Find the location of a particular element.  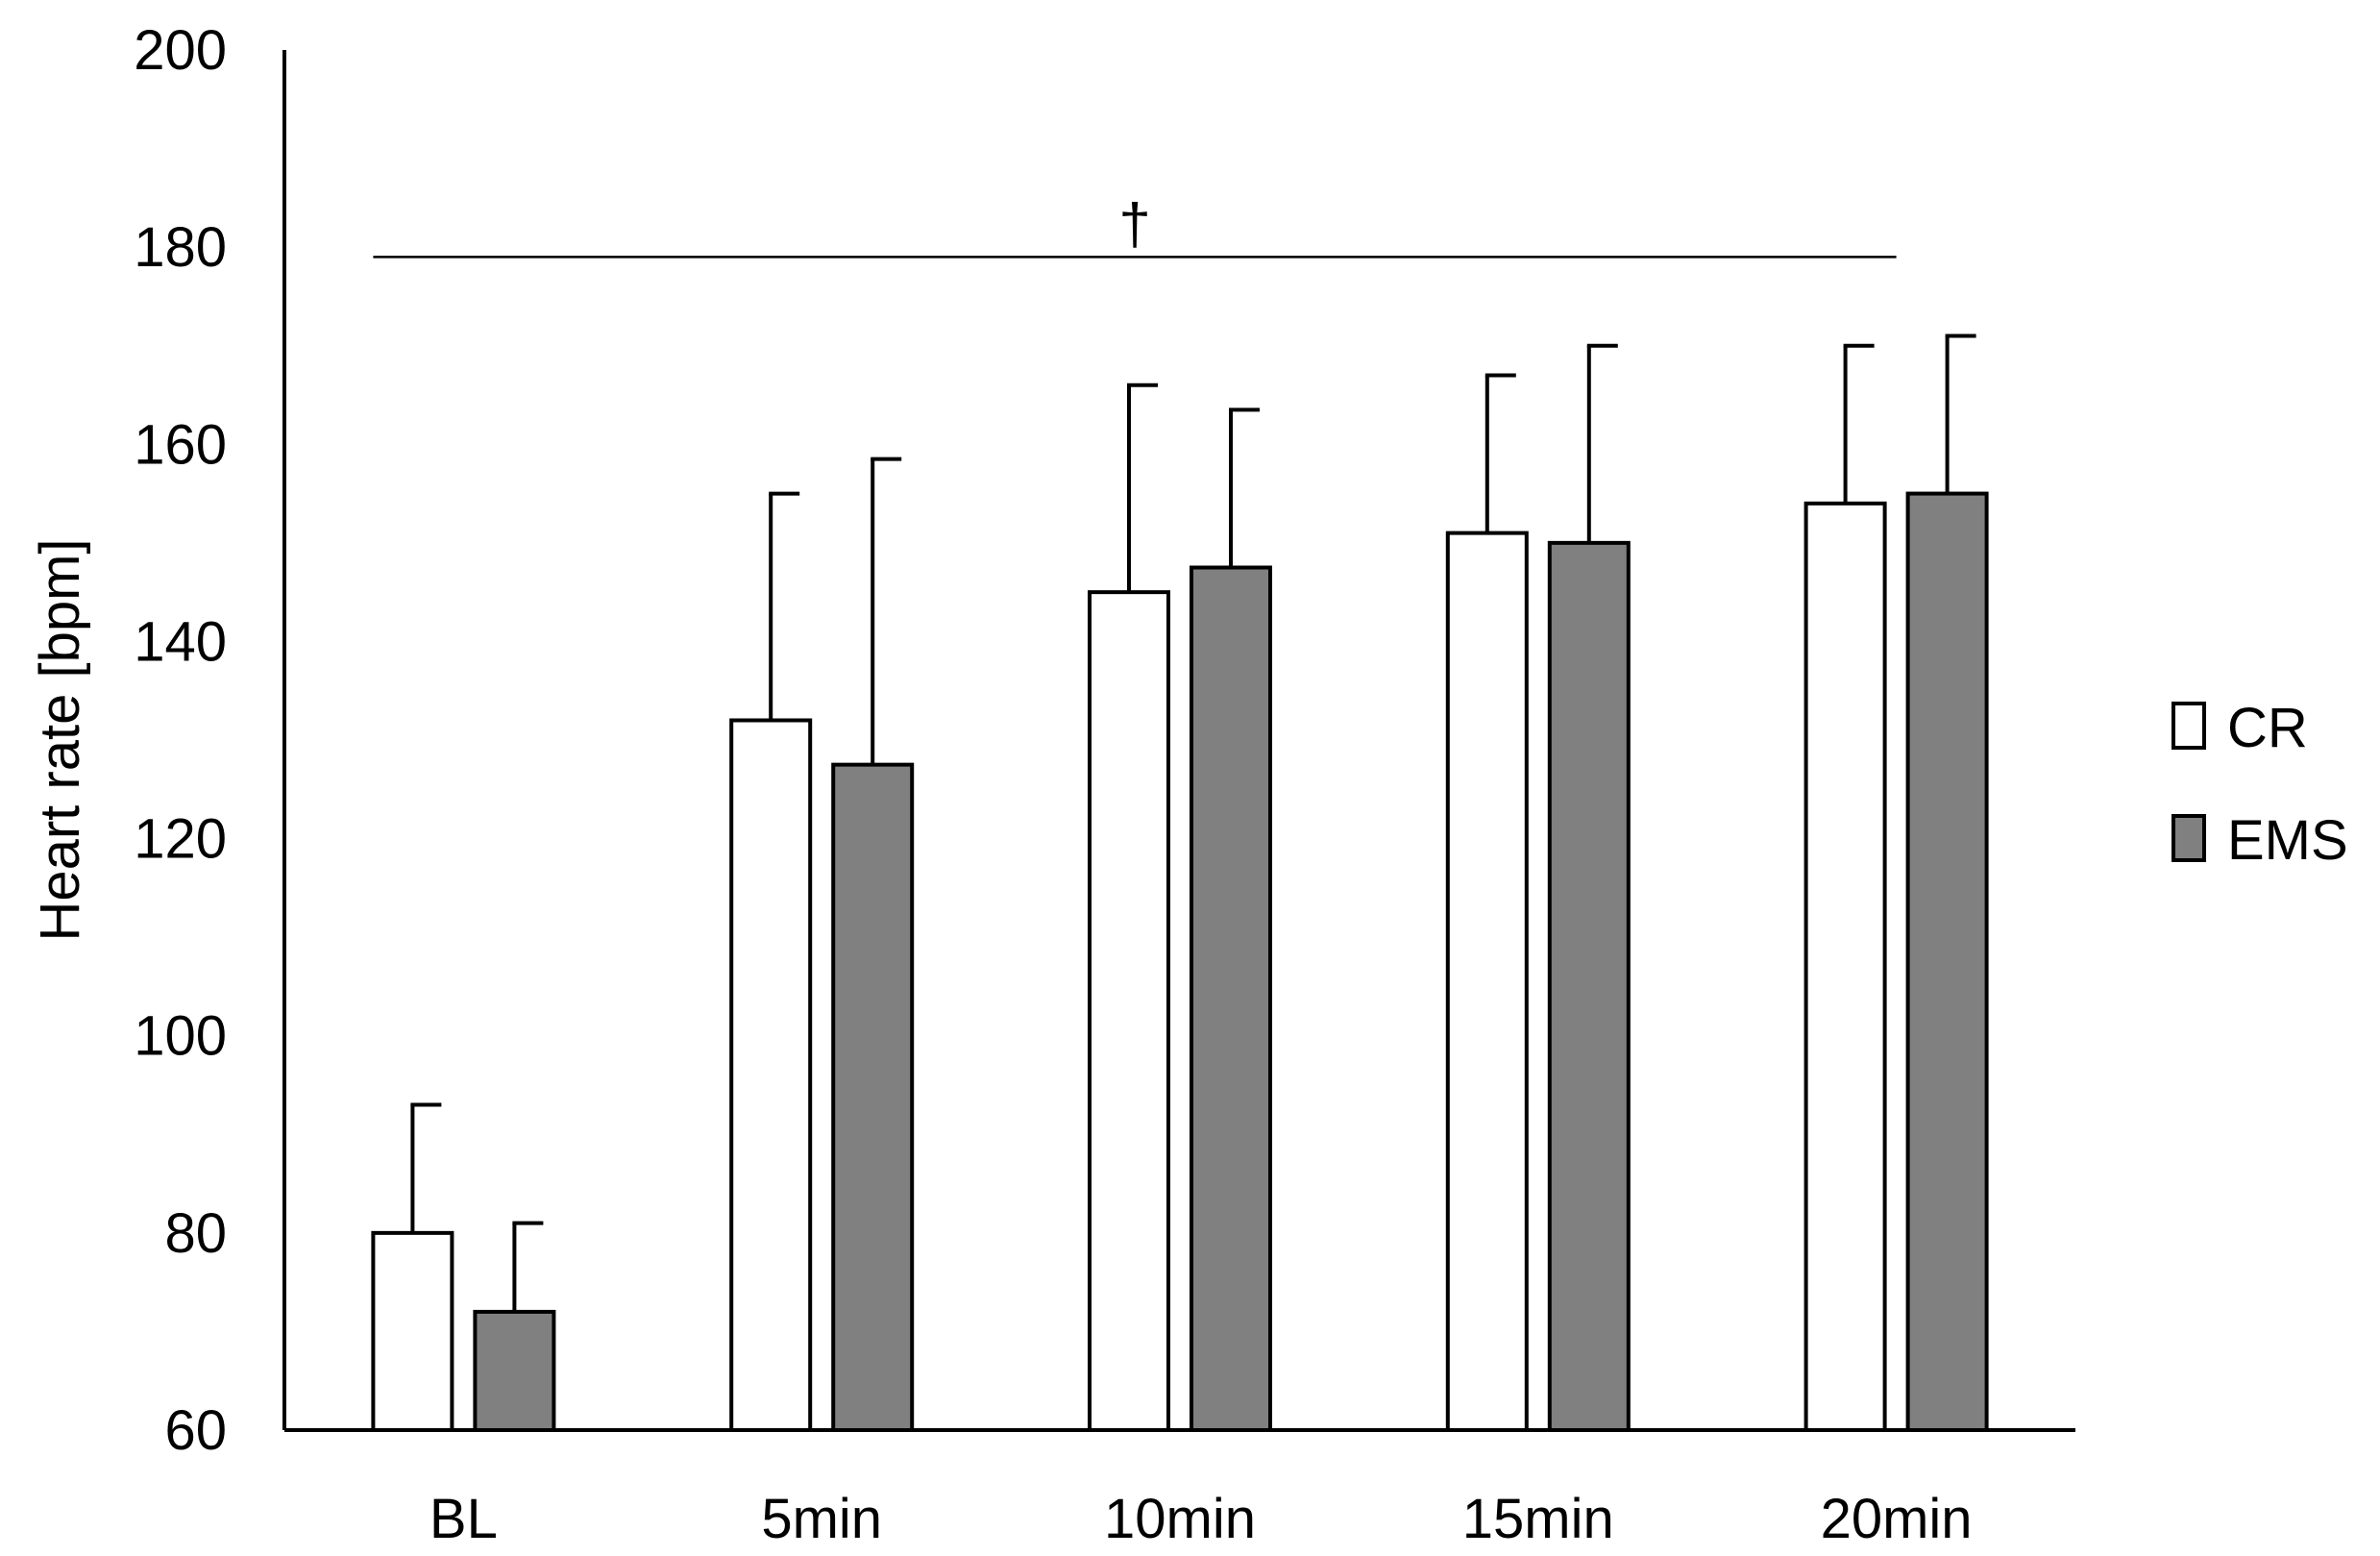

legend-swatch-cr is located at coordinates (2188, 726).